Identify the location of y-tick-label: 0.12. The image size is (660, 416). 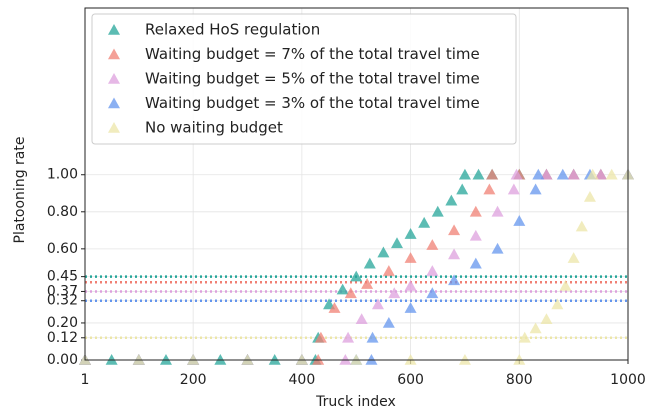
(62, 338).